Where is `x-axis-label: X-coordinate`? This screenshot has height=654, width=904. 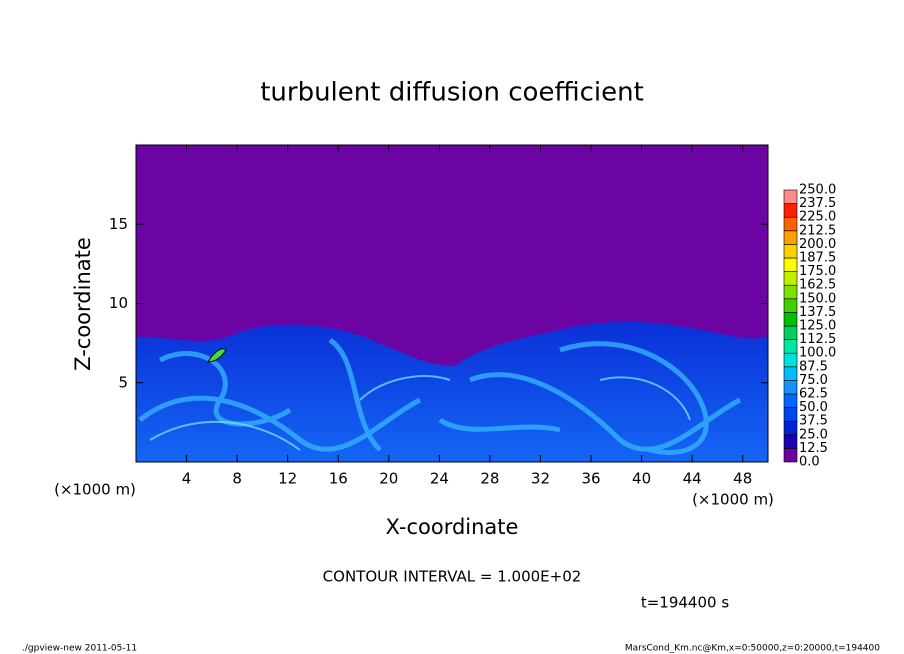
x-axis-label: X-coordinate is located at coordinates (452, 527).